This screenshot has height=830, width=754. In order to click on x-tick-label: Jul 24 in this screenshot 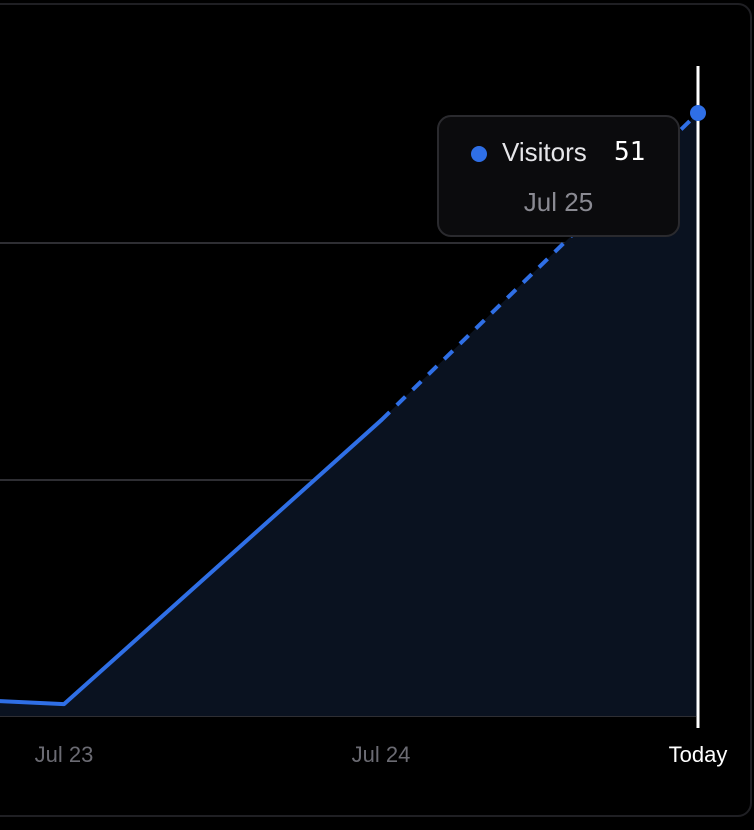, I will do `click(381, 754)`.